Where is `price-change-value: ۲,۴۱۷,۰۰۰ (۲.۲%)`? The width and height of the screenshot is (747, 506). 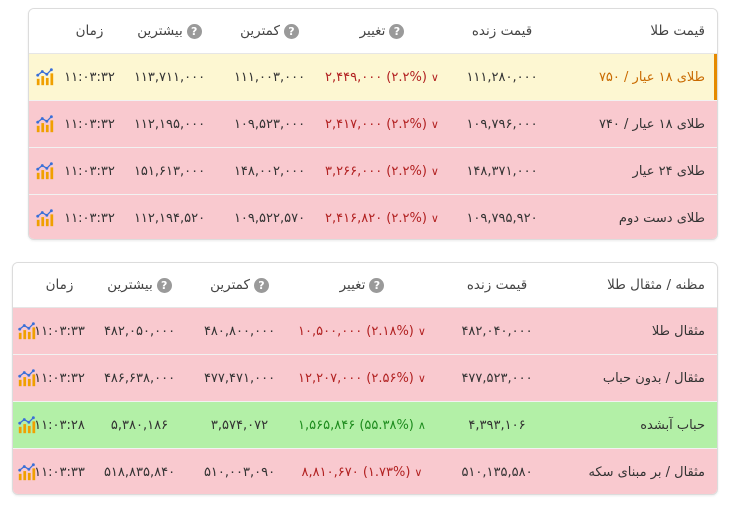
price-change-value: ۲,۴۱۷,۰۰۰ (۲.۲%) is located at coordinates (376, 124).